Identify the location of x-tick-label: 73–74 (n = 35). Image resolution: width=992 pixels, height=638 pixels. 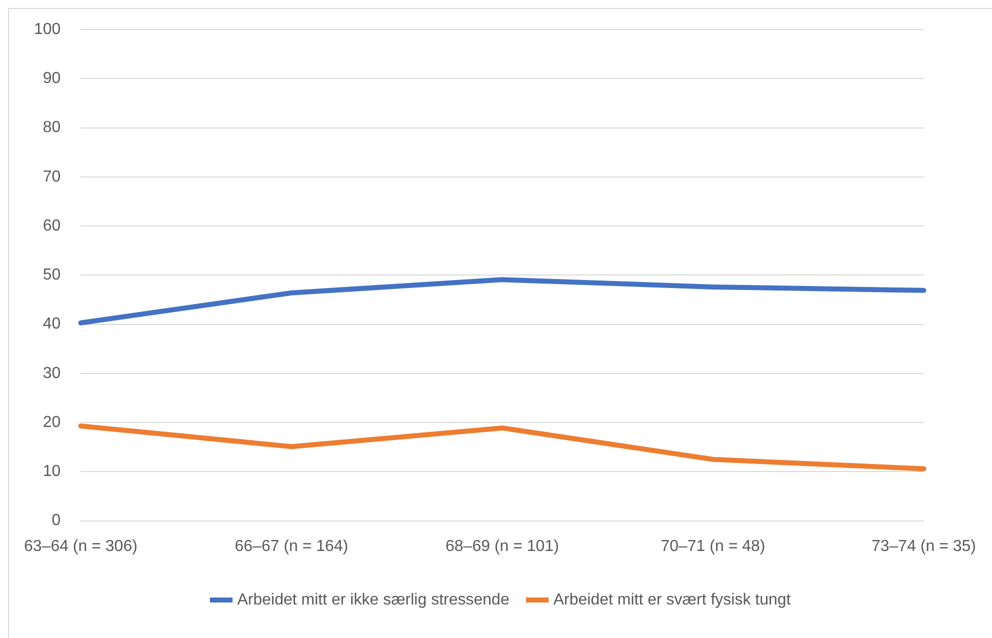
(923, 546).